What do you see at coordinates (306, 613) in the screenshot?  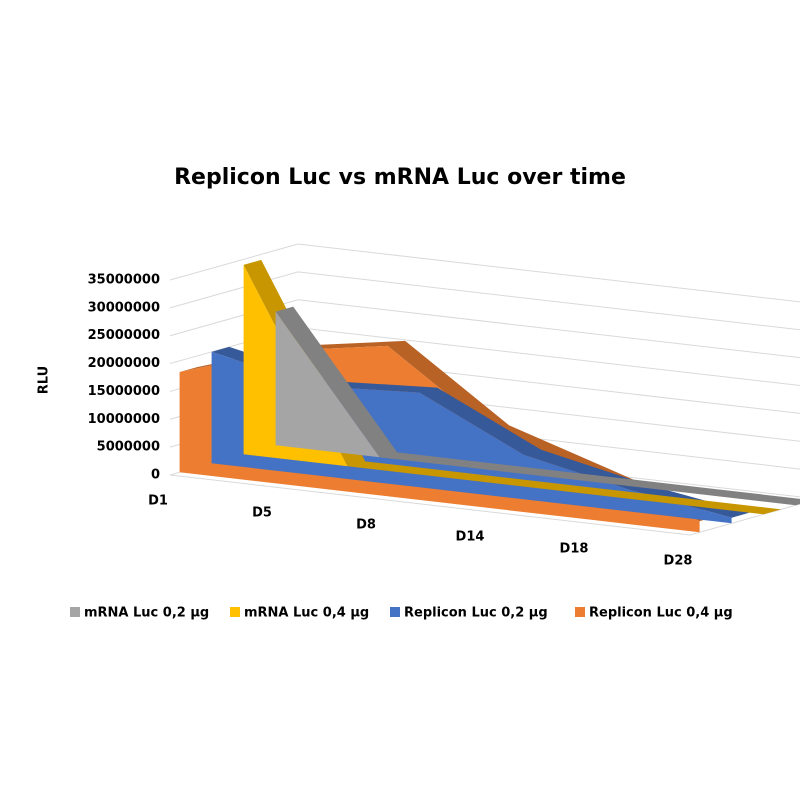 I see `legend-label: mRNA Luc 0,4 µg` at bounding box center [306, 613].